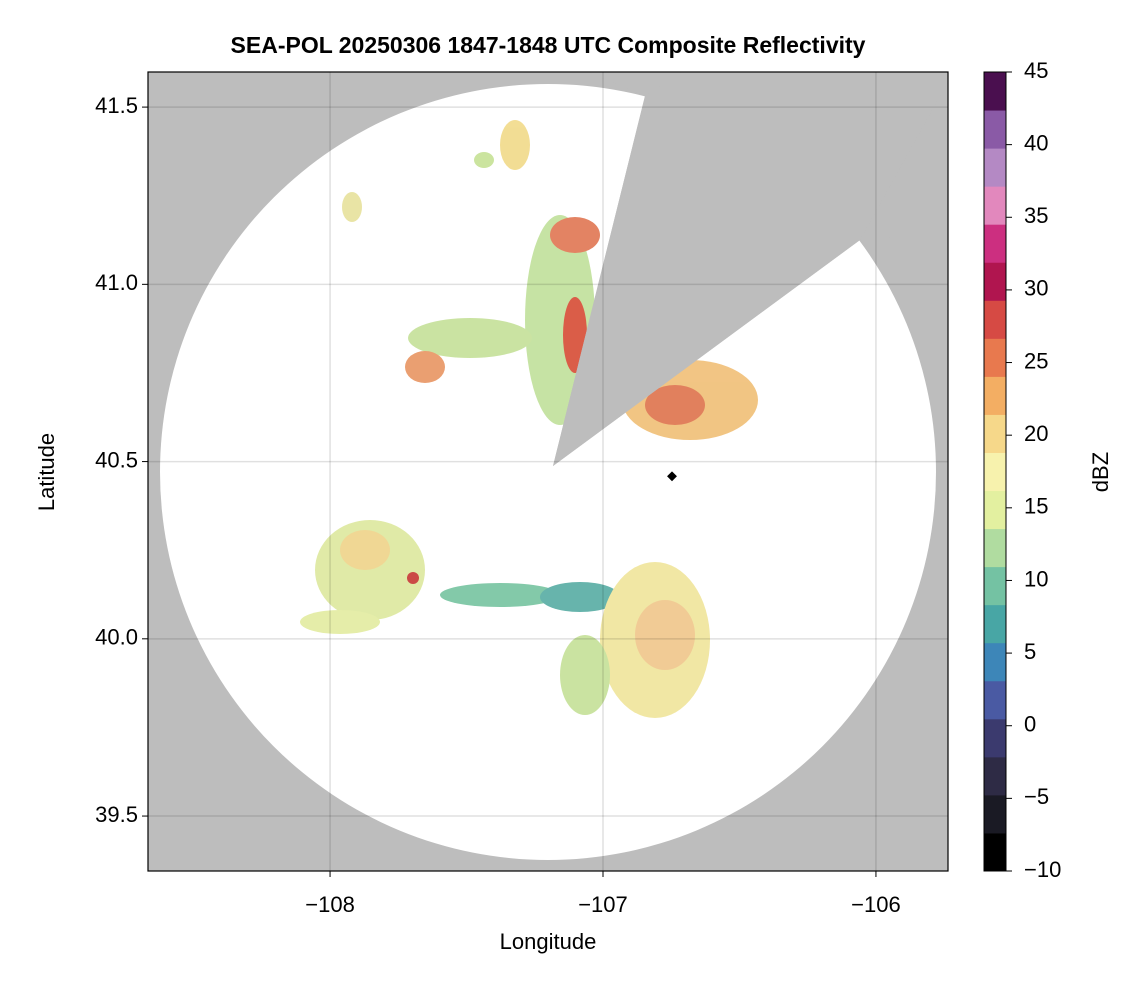 This screenshot has width=1146, height=995. Describe the element at coordinates (116, 637) in the screenshot. I see `y-tick-label: 40.0` at that location.